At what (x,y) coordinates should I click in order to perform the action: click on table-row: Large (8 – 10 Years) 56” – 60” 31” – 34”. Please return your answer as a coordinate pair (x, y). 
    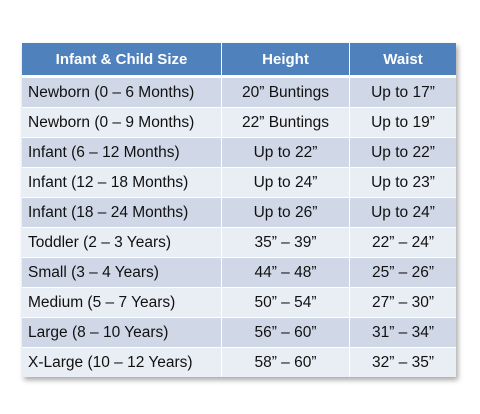
    Looking at the image, I should click on (239, 333).